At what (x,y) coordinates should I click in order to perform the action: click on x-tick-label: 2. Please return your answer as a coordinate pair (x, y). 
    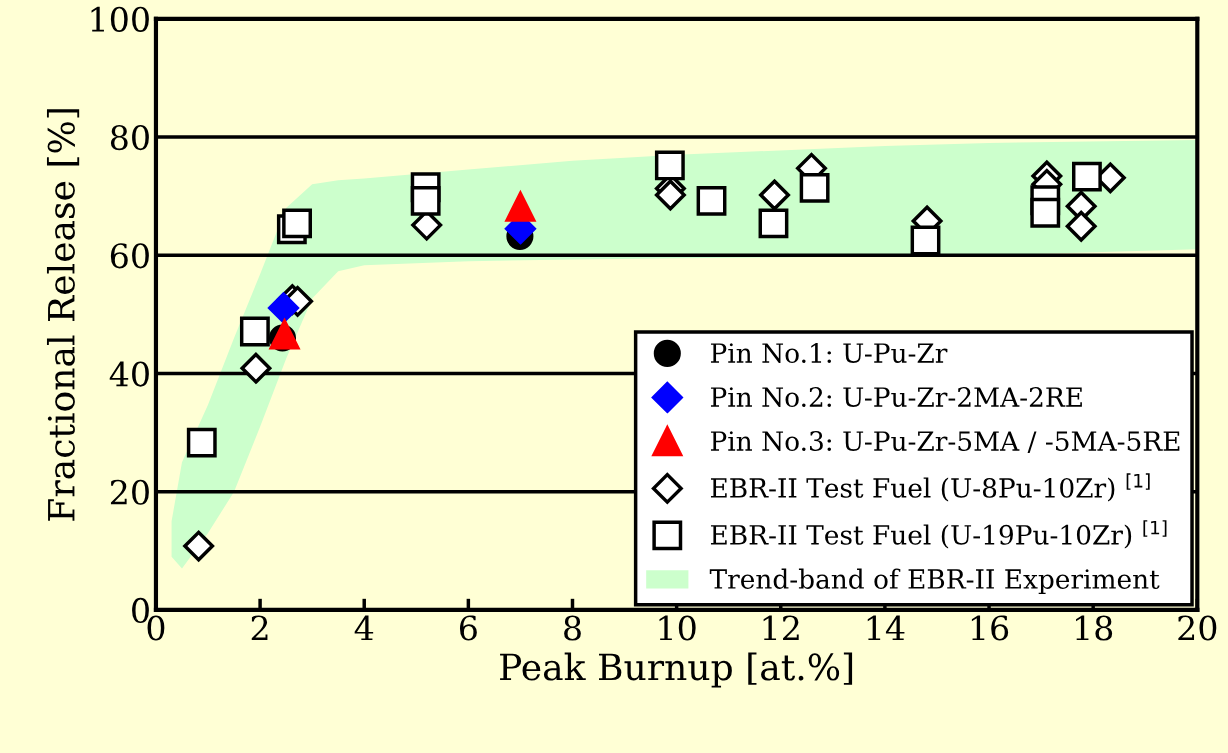
    Looking at the image, I should click on (259, 628).